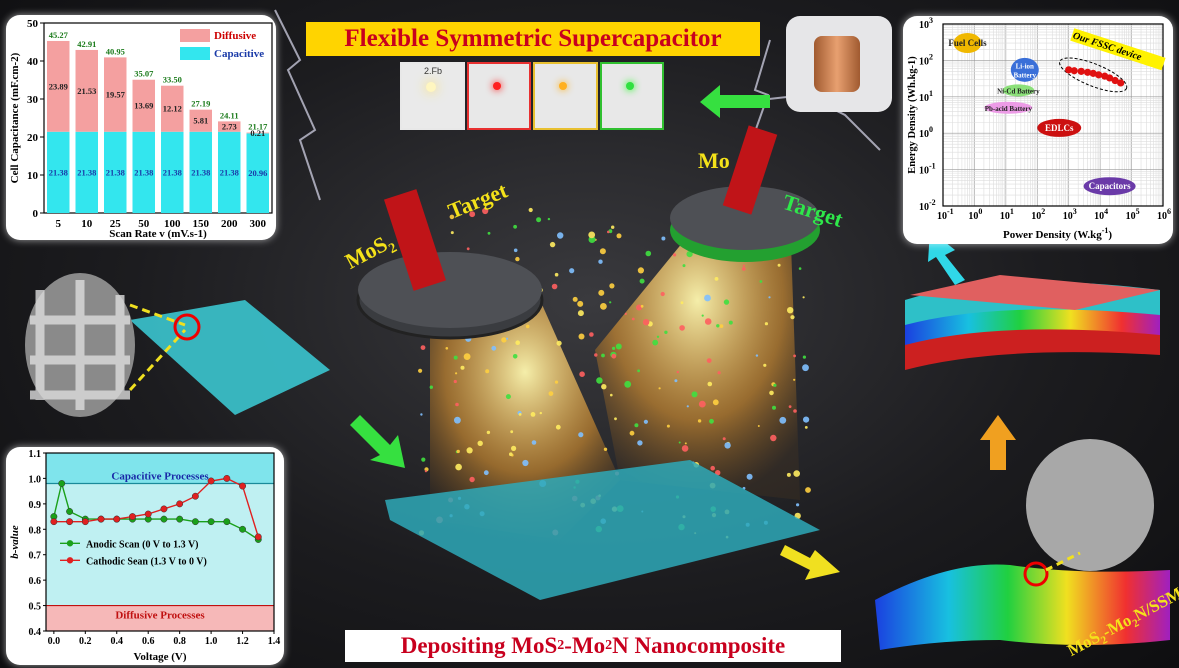 Image resolution: width=1179 pixels, height=668 pixels. What do you see at coordinates (927, 205) in the screenshot?
I see `y-tick-label: 10⁻²` at bounding box center [927, 205].